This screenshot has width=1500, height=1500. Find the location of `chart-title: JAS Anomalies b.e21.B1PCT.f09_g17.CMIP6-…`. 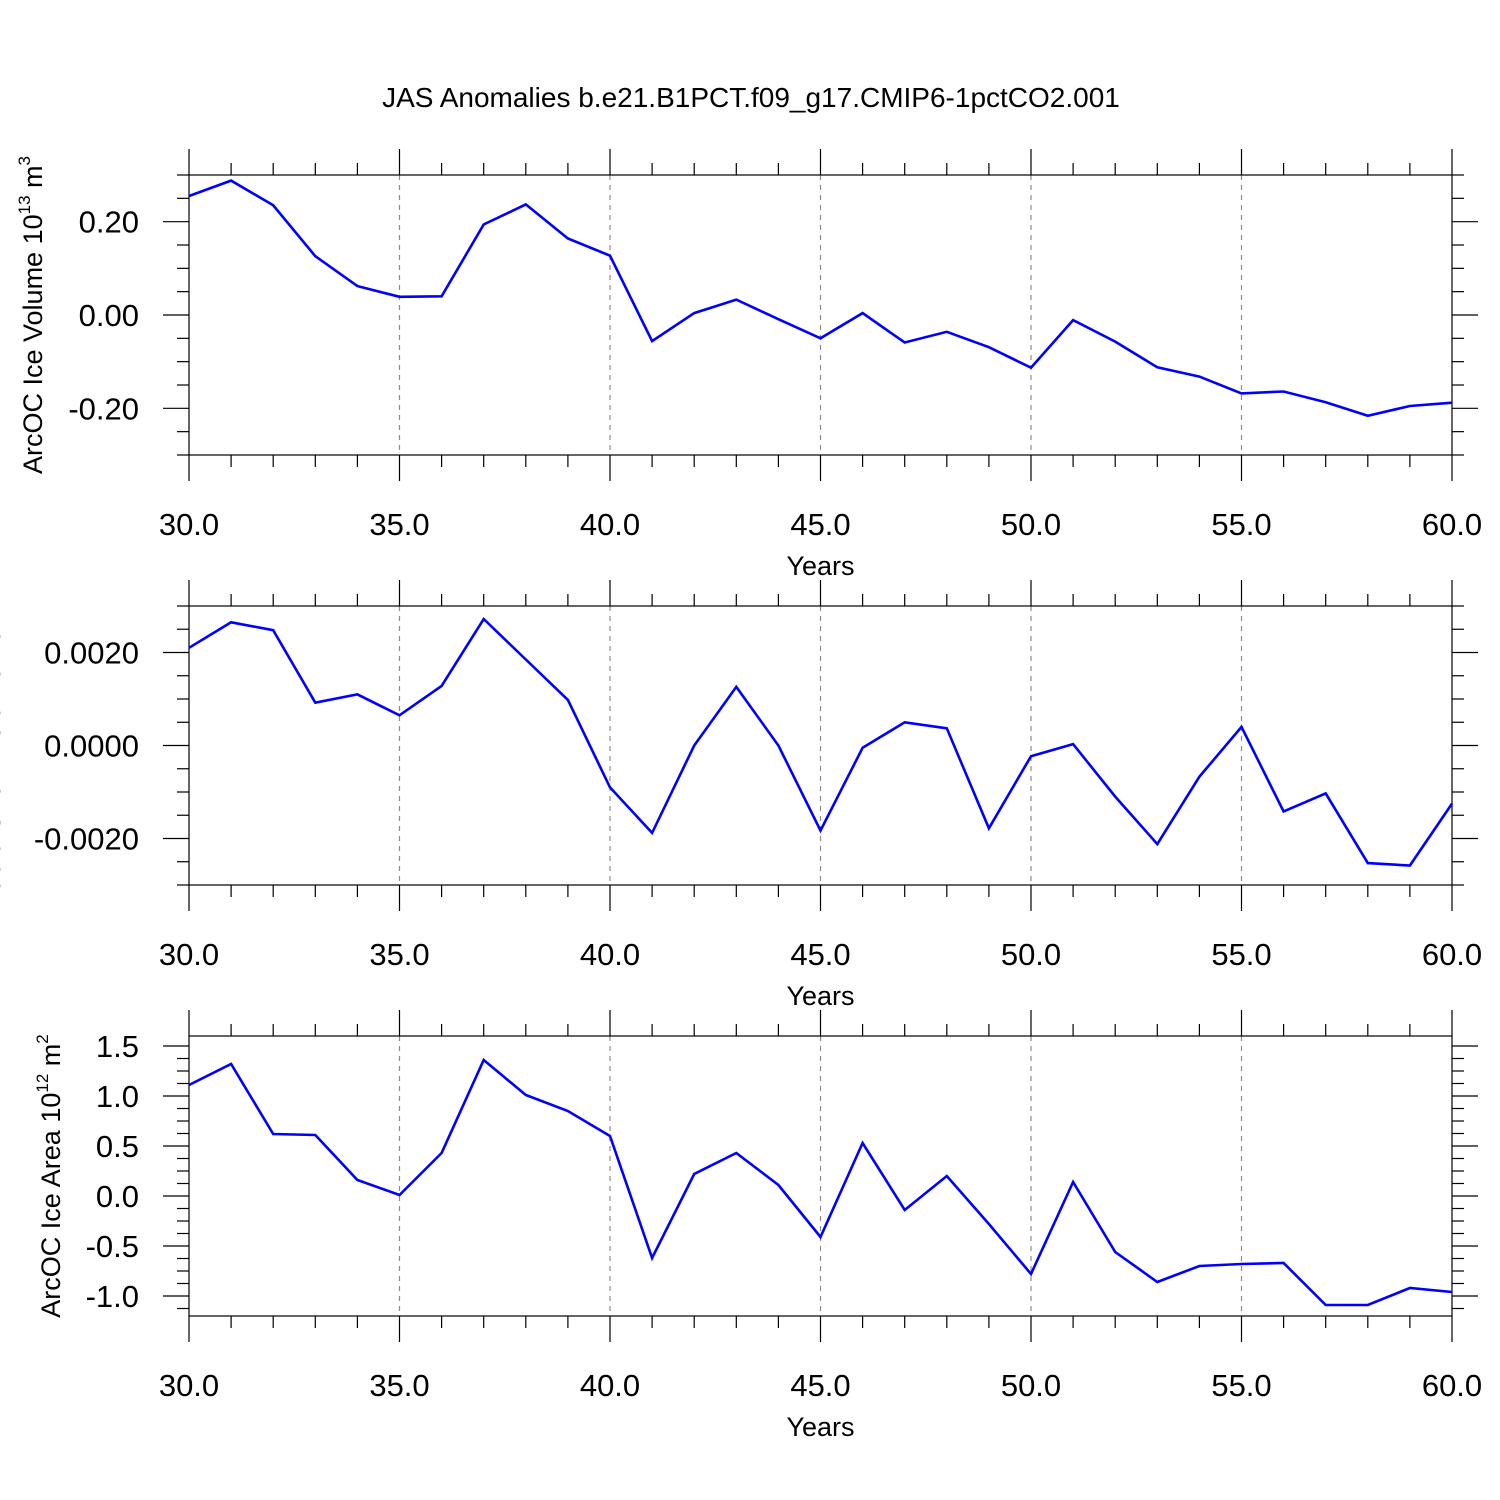

chart-title: JAS Anomalies b.e21.B1PCT.f09_g17.CMIP6-… is located at coordinates (751, 97).